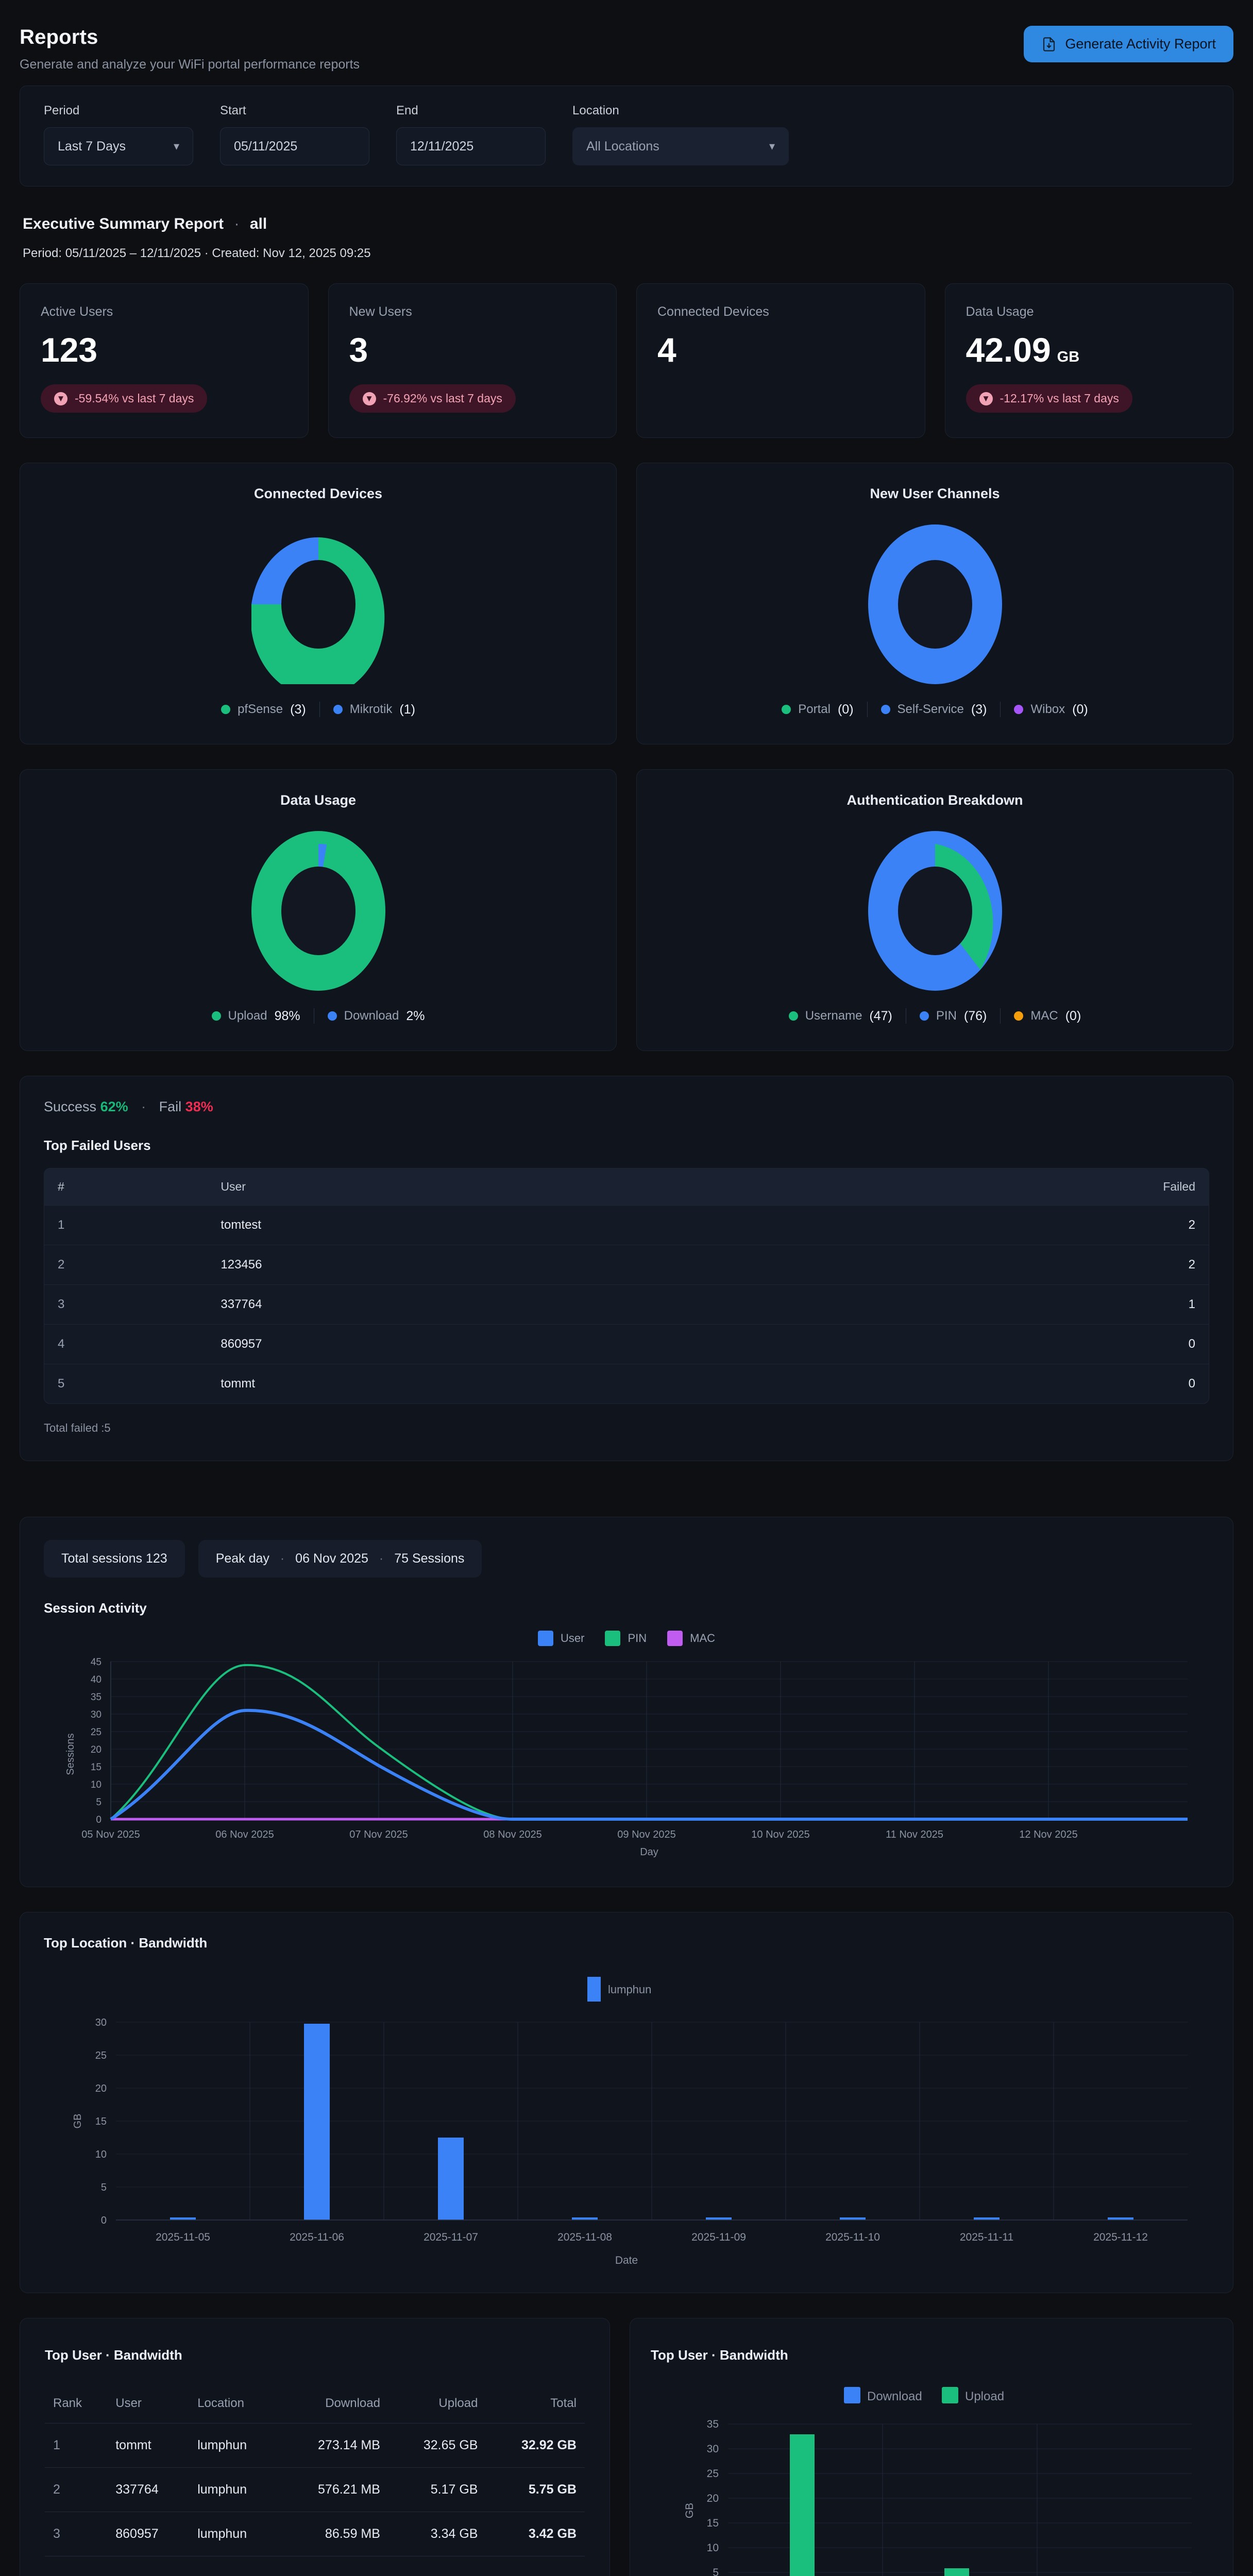  I want to click on cell-upload: 3.34 GB, so click(437, 2534).